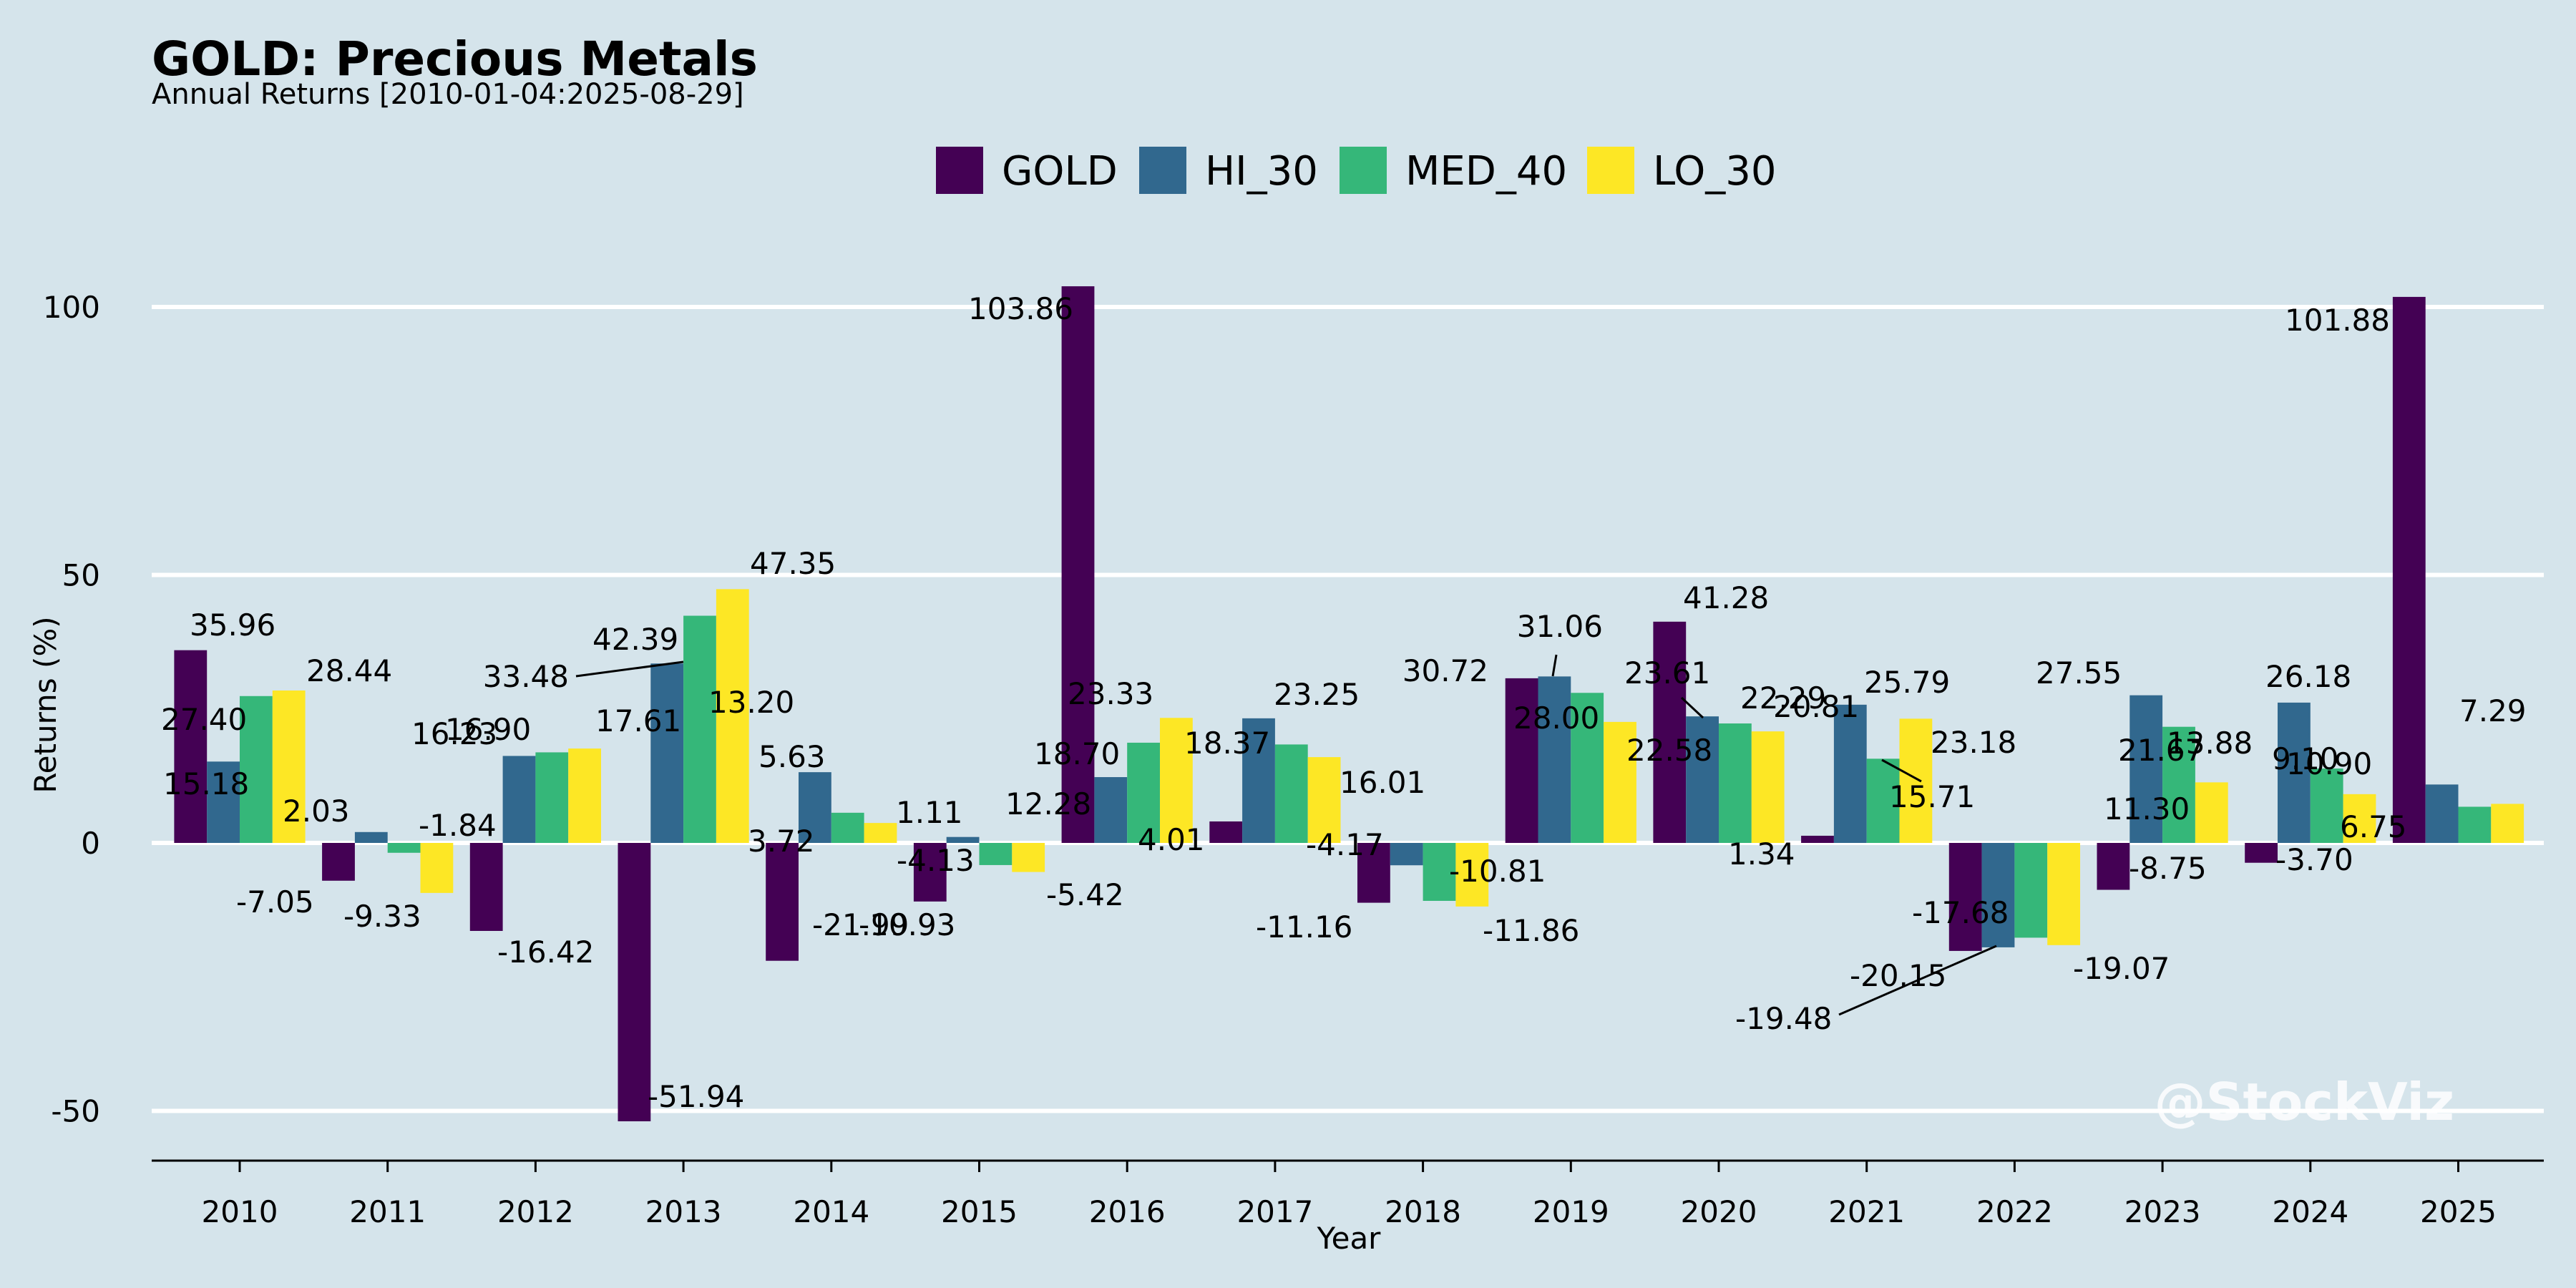 This screenshot has height=1288, width=2576. What do you see at coordinates (2147, 808) in the screenshot?
I see `data-label-lo-30-2023: 11.30` at bounding box center [2147, 808].